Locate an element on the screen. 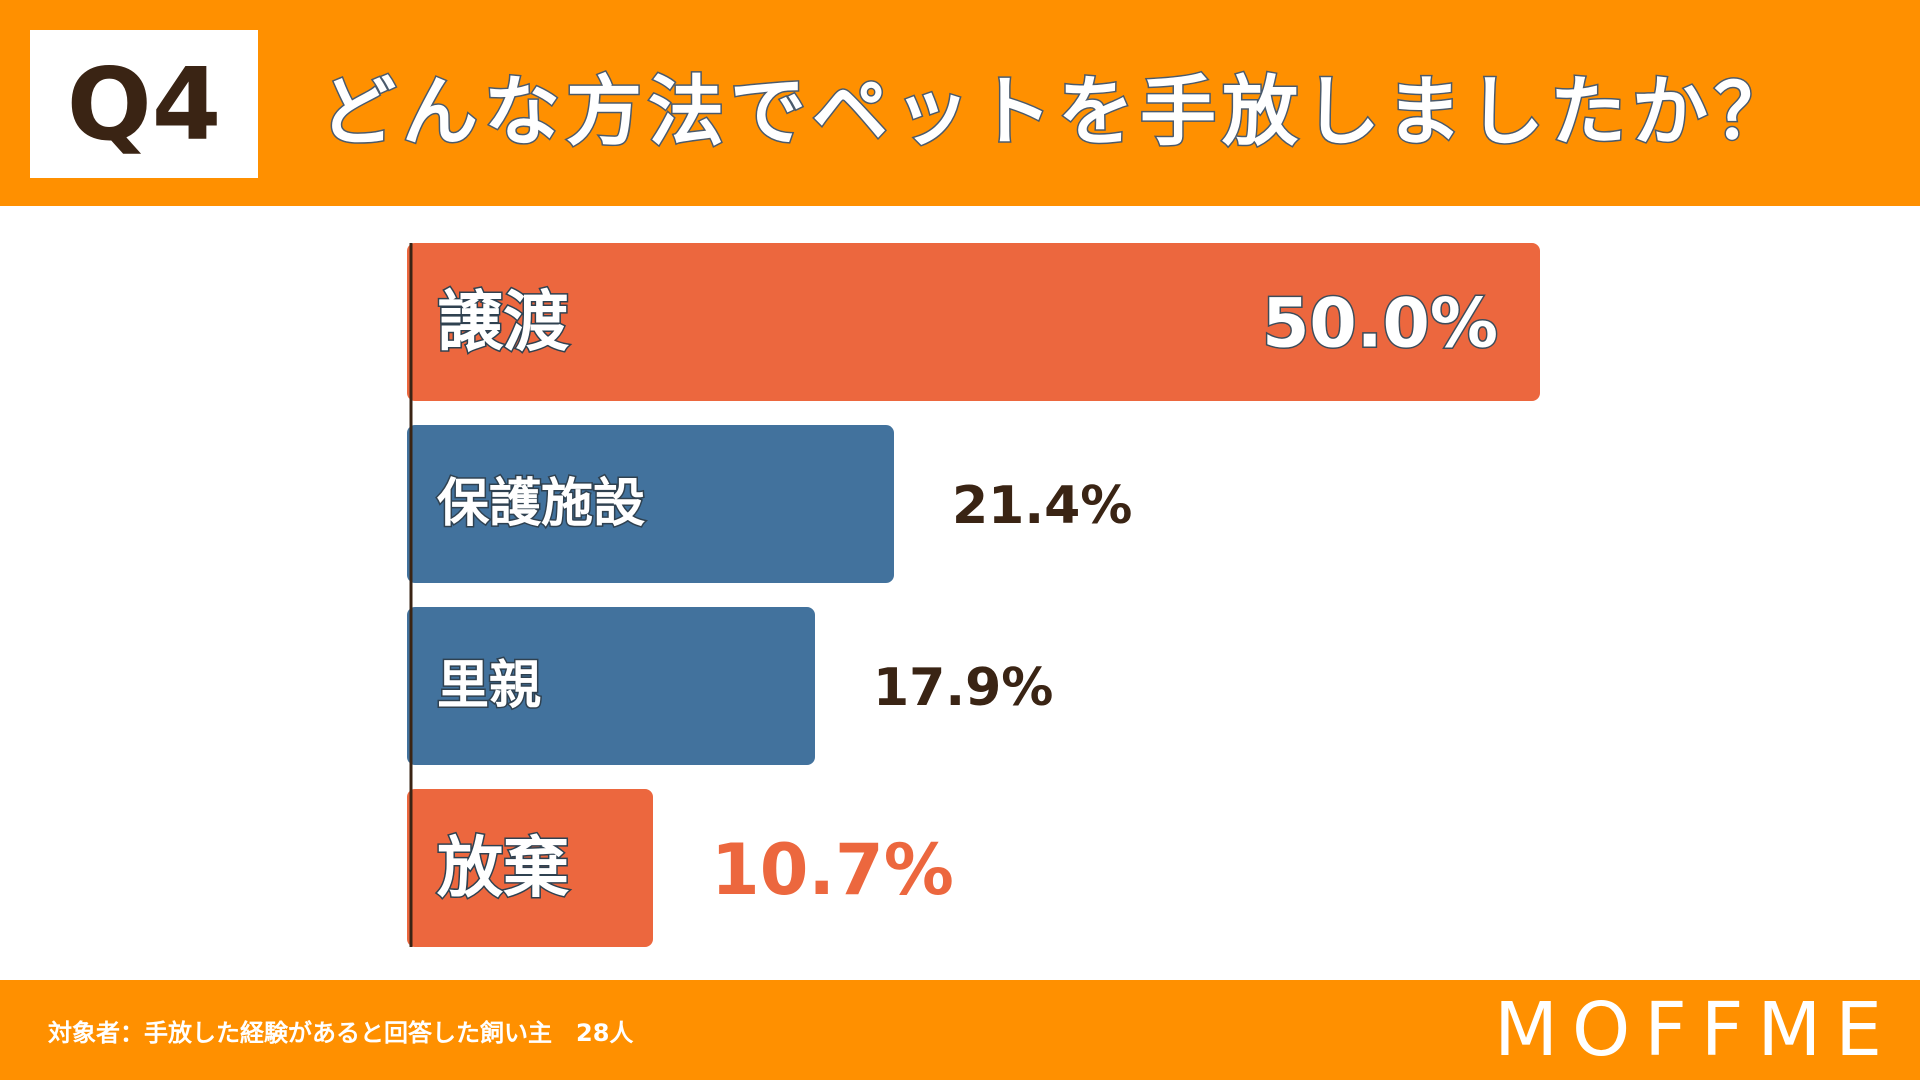 This screenshot has height=1080, width=1920. question-badge: Q4 is located at coordinates (144, 104).